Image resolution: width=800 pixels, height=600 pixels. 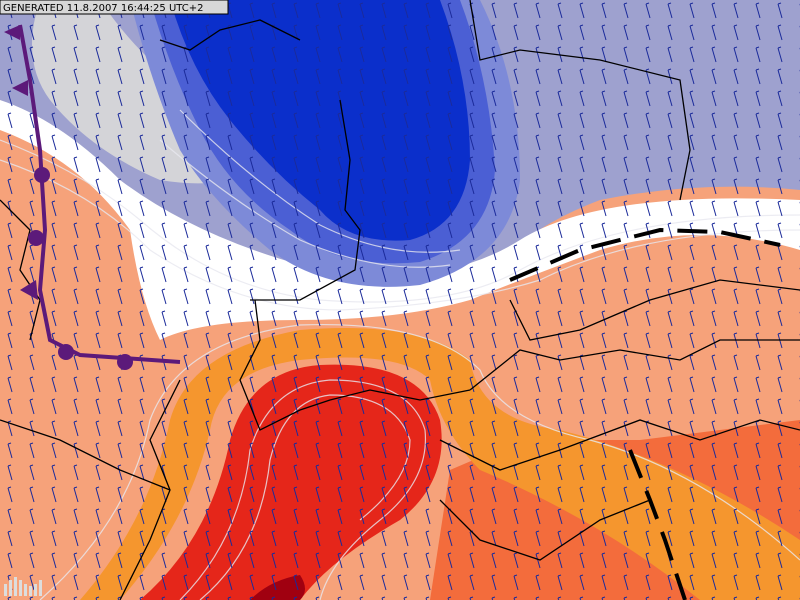 I want to click on logo, so click(x=23, y=586).